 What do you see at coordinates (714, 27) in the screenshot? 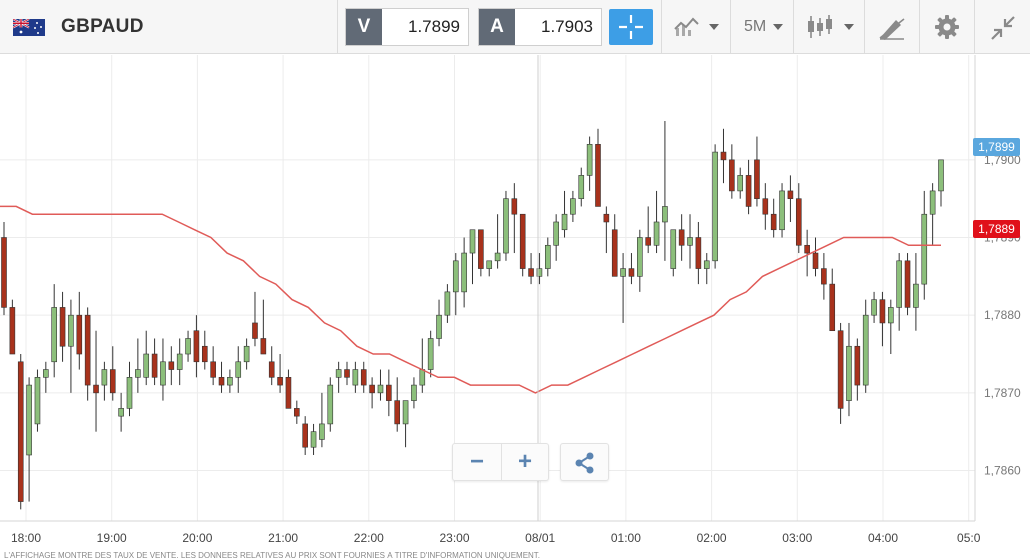
I see `chevron-down-icon` at bounding box center [714, 27].